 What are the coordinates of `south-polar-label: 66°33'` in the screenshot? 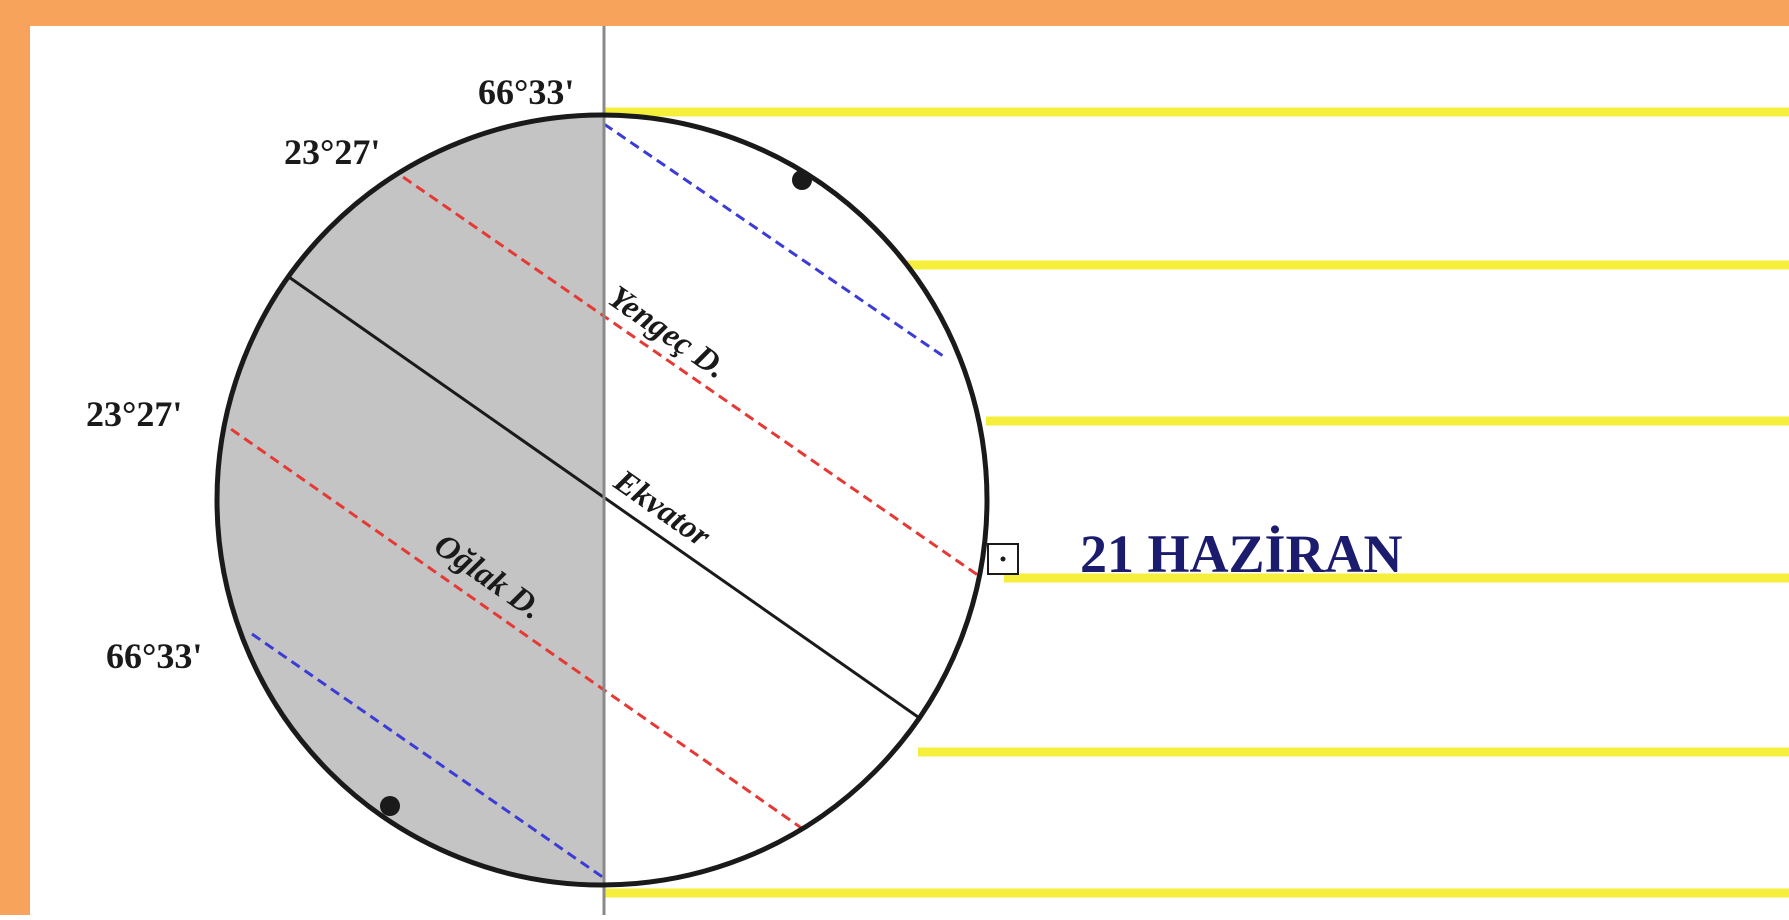 It's located at (154, 656).